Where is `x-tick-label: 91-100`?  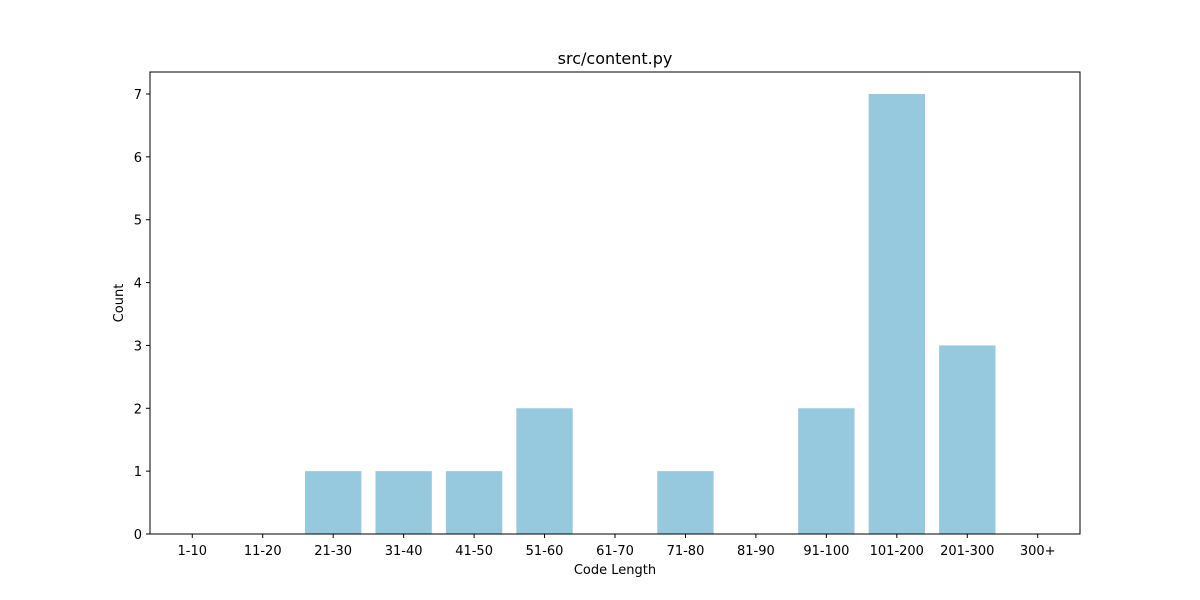
x-tick-label: 91-100 is located at coordinates (826, 551).